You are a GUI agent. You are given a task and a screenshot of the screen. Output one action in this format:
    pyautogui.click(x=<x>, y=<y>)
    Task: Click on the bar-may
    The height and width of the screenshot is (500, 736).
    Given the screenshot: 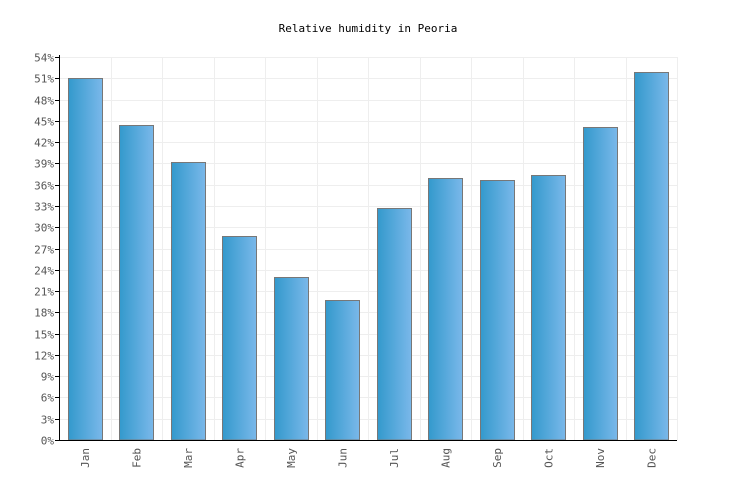 What is the action you would take?
    pyautogui.click(x=291, y=359)
    